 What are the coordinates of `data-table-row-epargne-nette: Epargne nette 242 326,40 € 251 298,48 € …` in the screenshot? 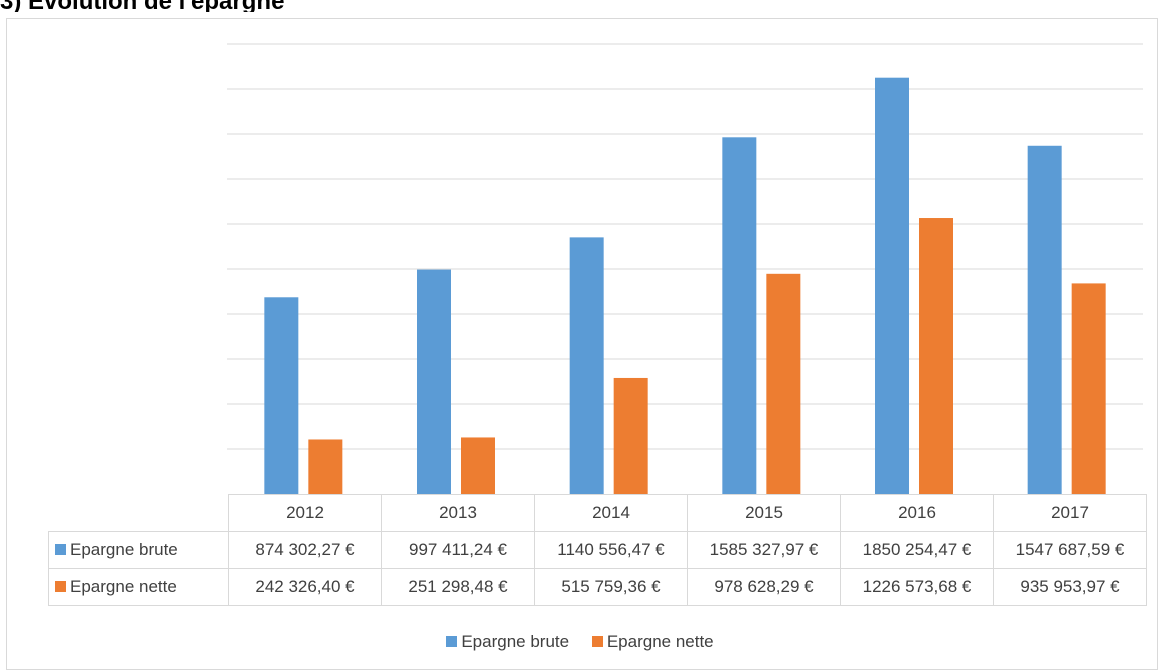 It's located at (598, 587).